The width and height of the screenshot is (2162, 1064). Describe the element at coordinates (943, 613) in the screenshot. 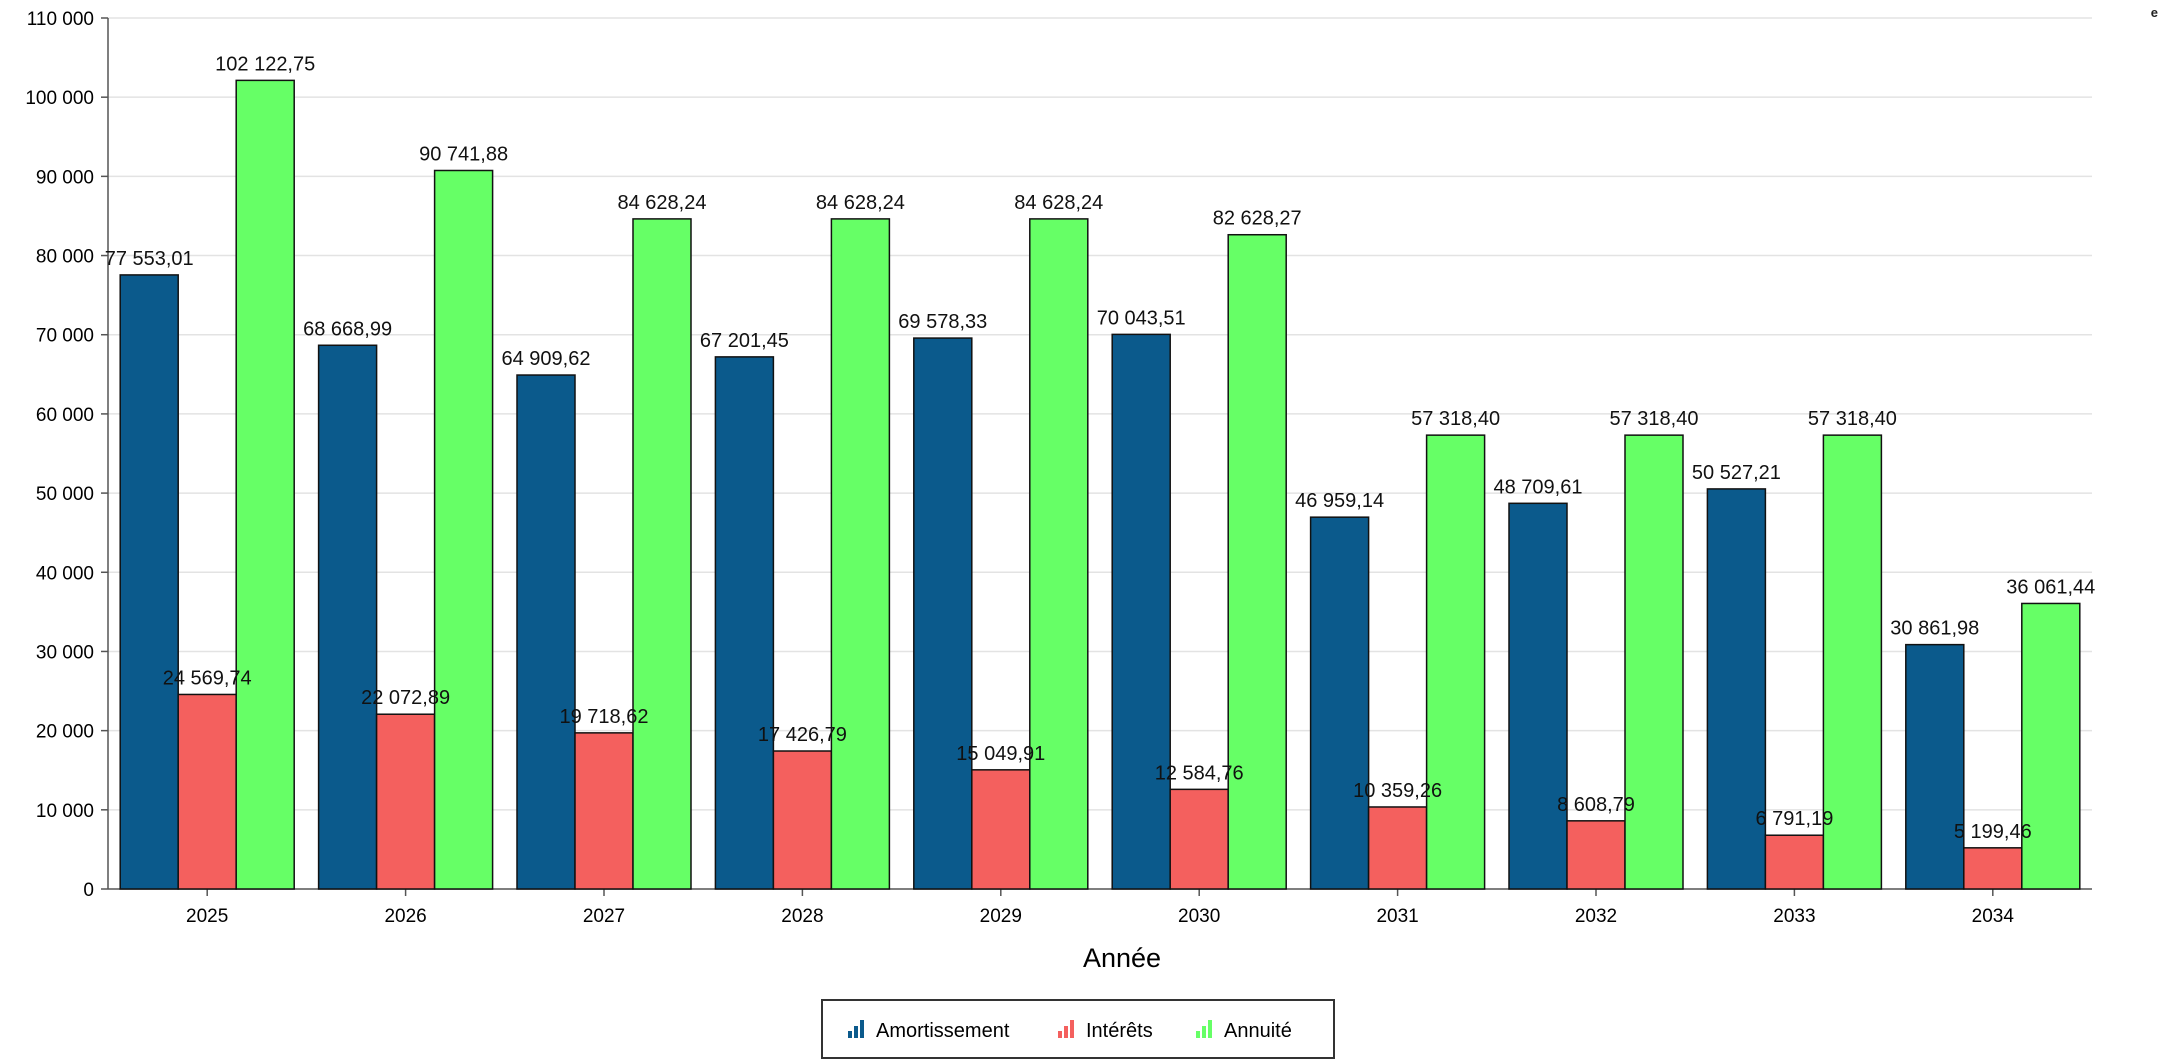

I see `bar-amortissement-2029` at that location.